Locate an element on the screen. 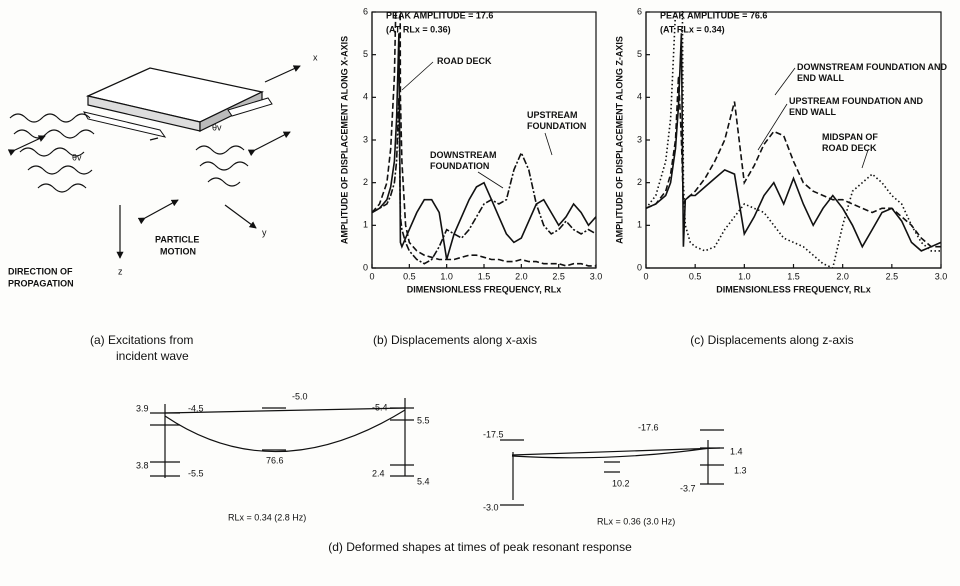 The width and height of the screenshot is (960, 586). shape-label: 1.4 is located at coordinates (736, 451).